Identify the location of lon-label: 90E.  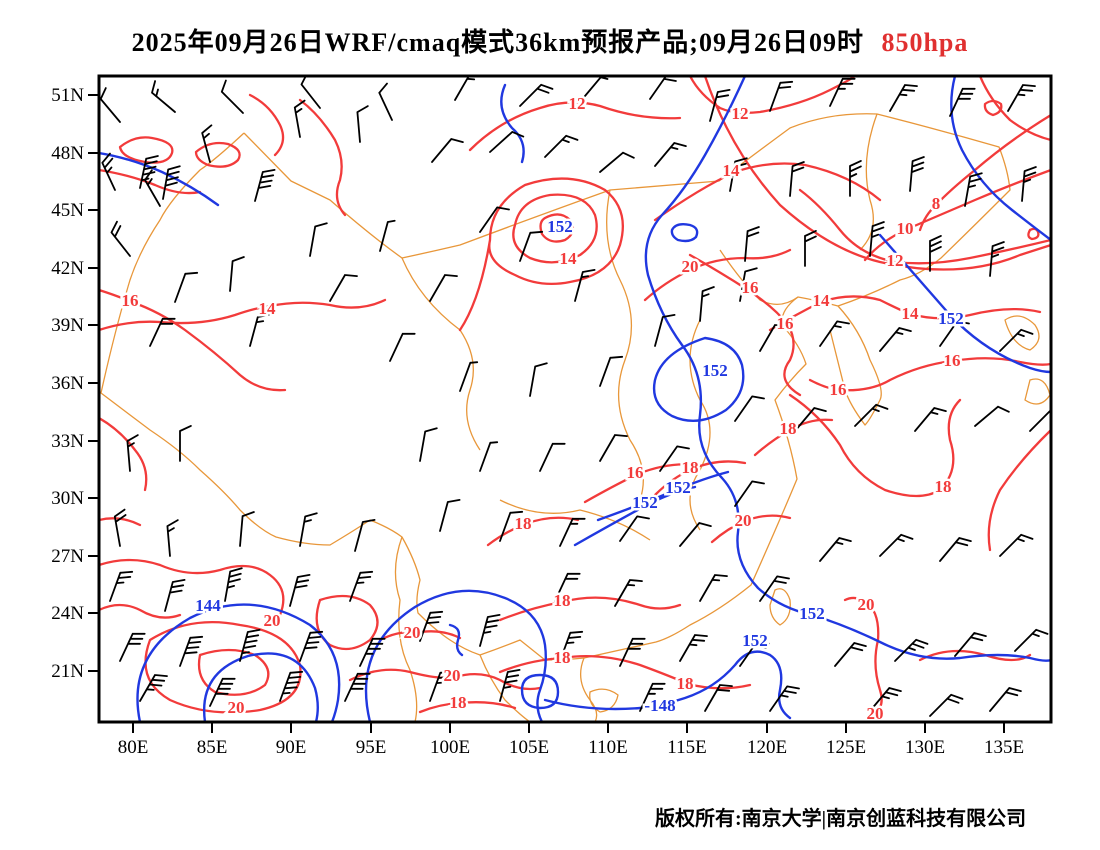
(291, 747).